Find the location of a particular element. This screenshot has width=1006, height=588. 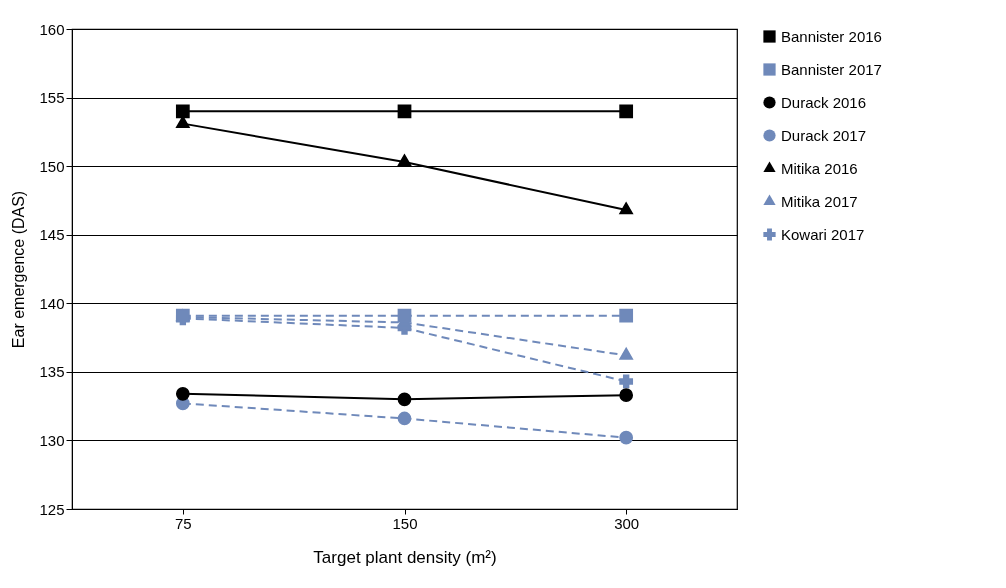

y-tick-label: 140 is located at coordinates (52, 303).